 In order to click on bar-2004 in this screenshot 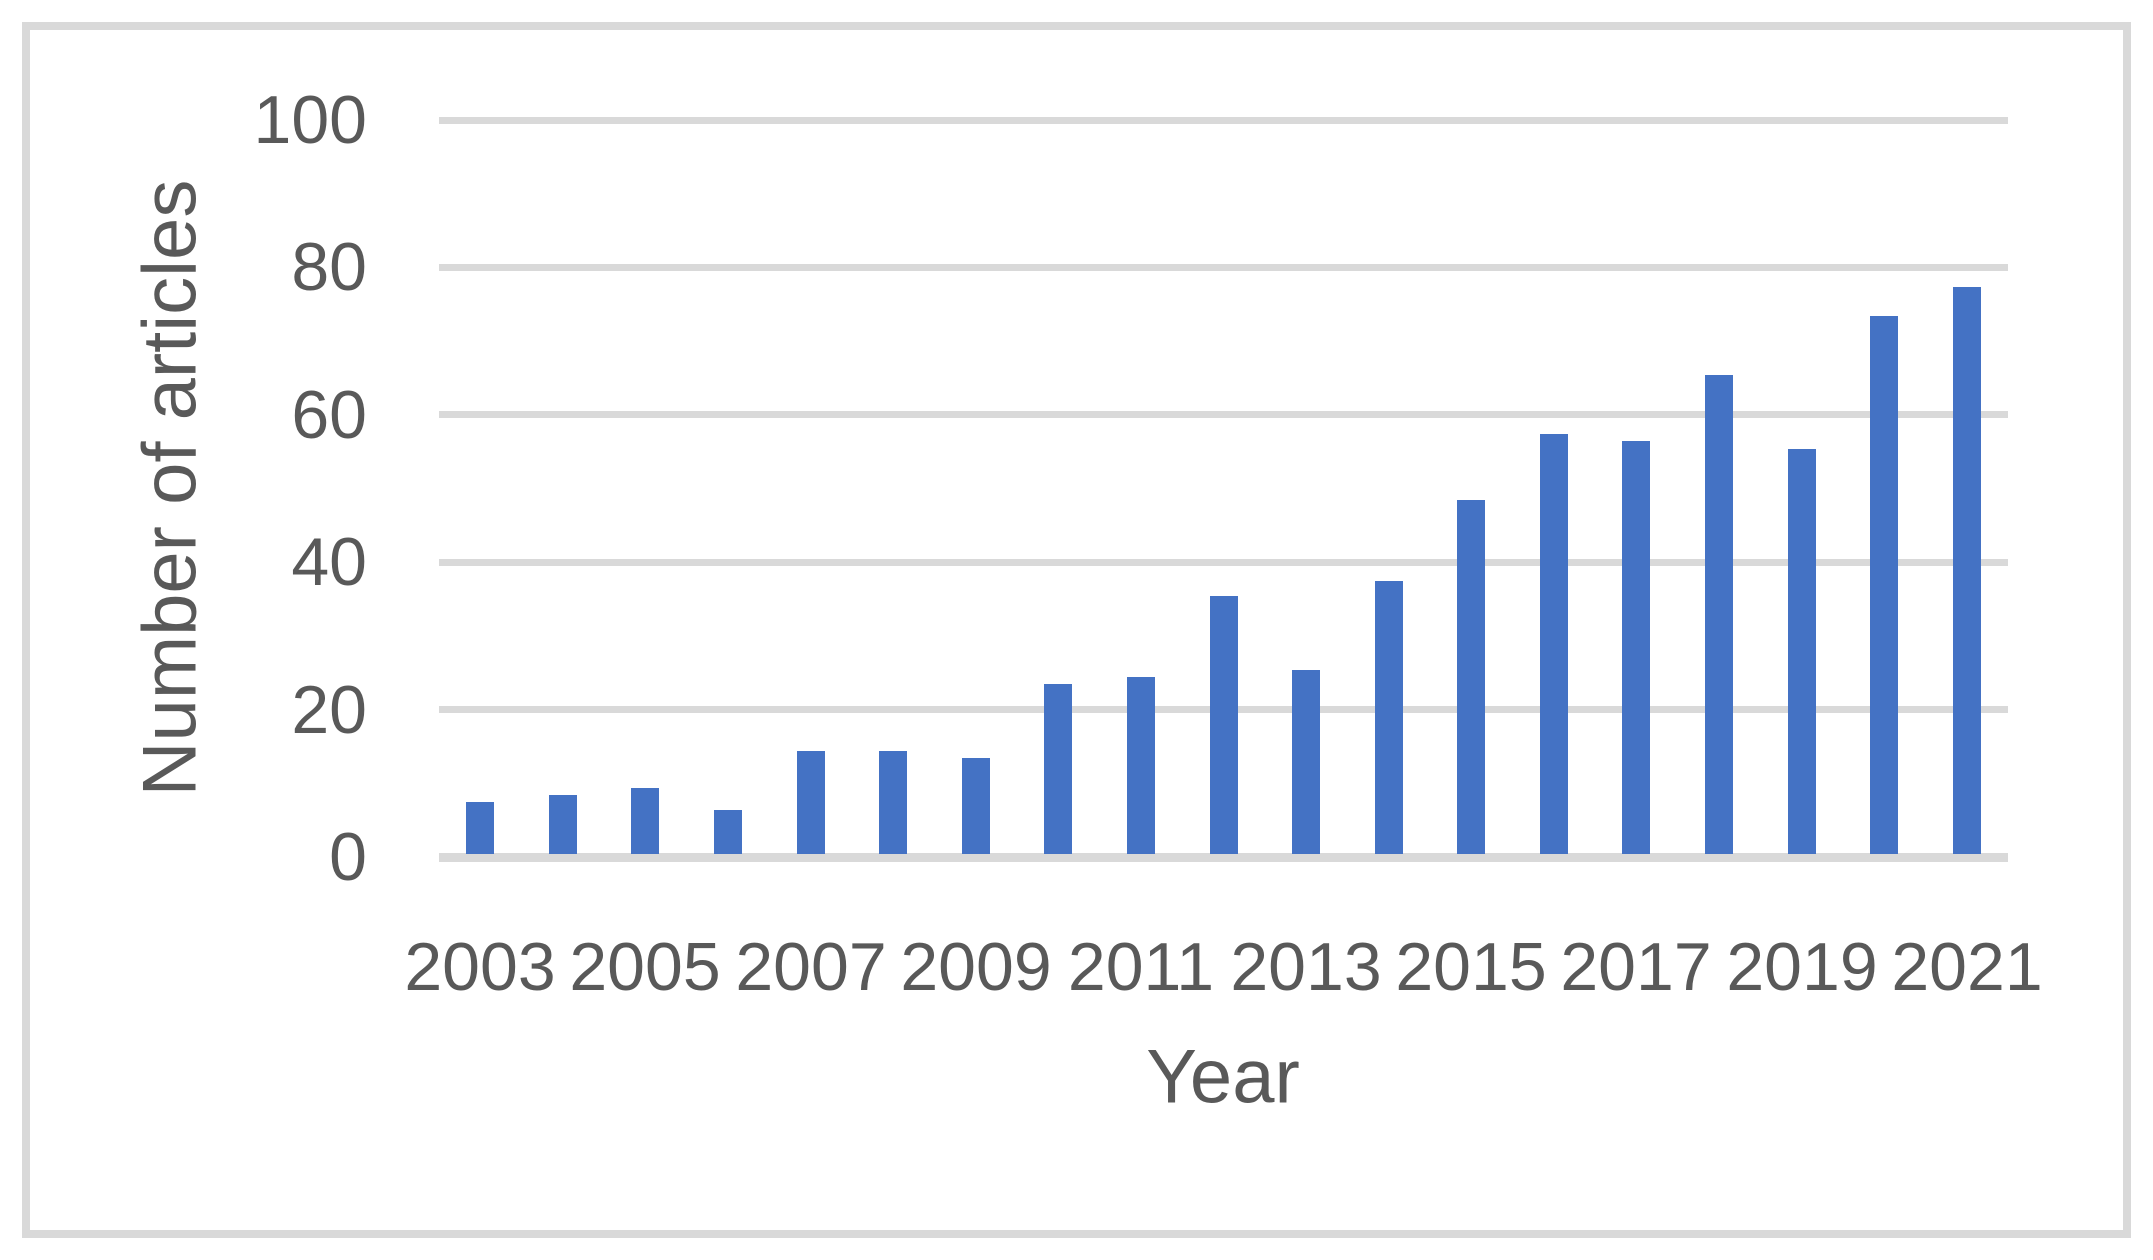, I will do `click(563, 824)`.